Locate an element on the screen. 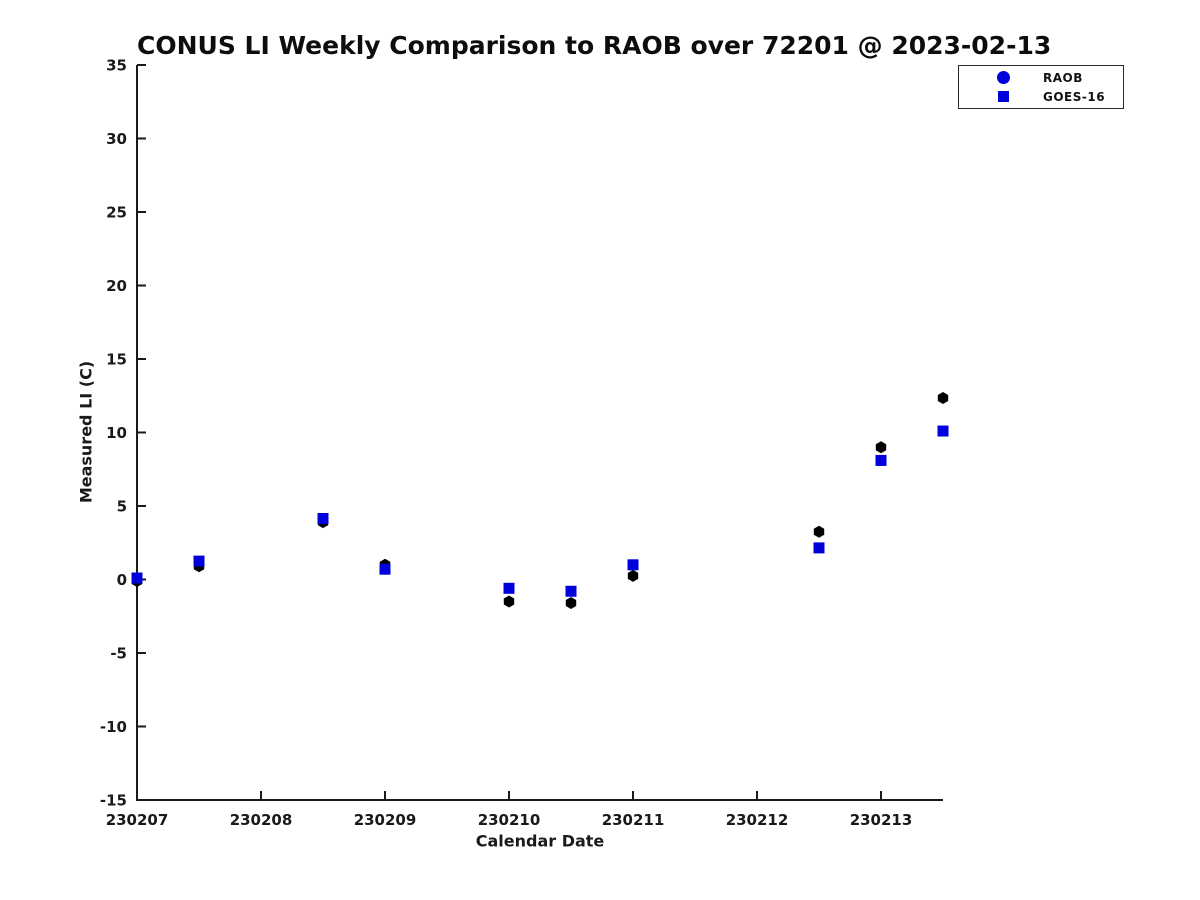 The width and height of the screenshot is (1200, 900). legend: RAOB GOES-16 is located at coordinates (1041, 87).